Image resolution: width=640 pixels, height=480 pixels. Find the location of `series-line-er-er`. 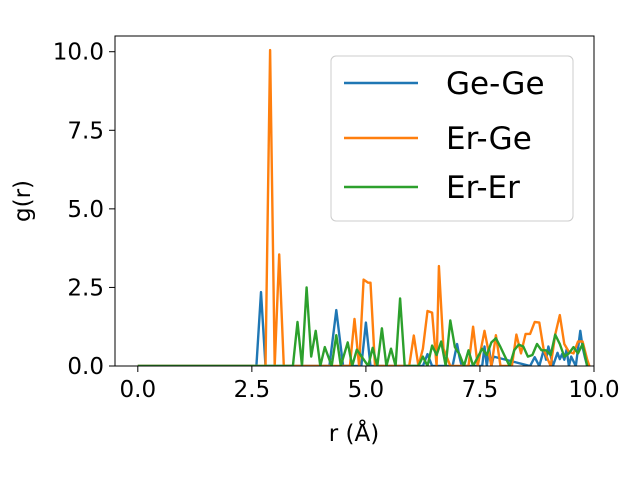

series-line-er-er is located at coordinates (363, 326).